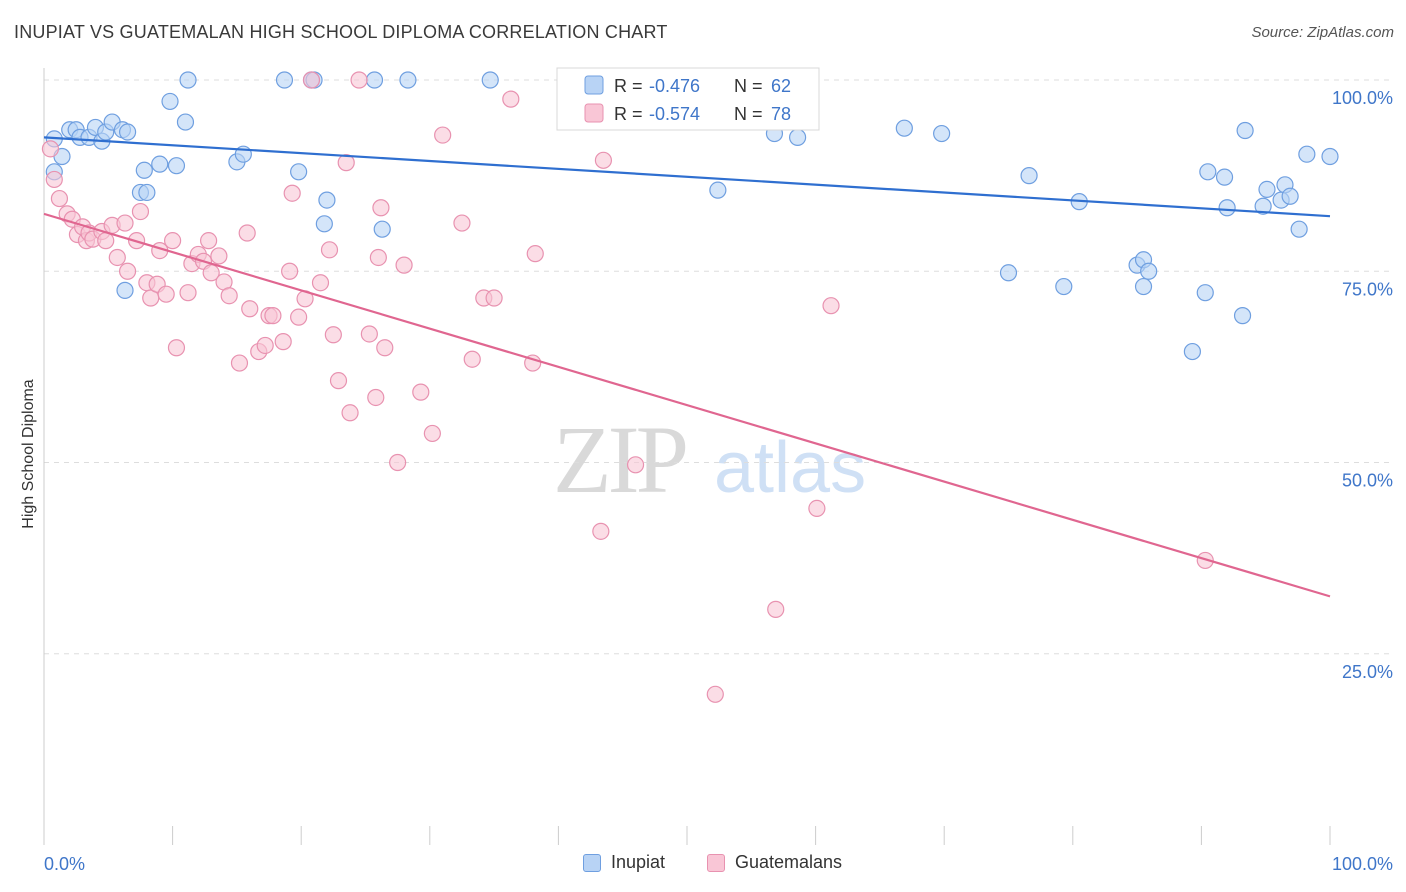  What do you see at coordinates (748, 114) in the screenshot?
I see `stats-legend-n-label-guatemalans: N =` at bounding box center [748, 114].